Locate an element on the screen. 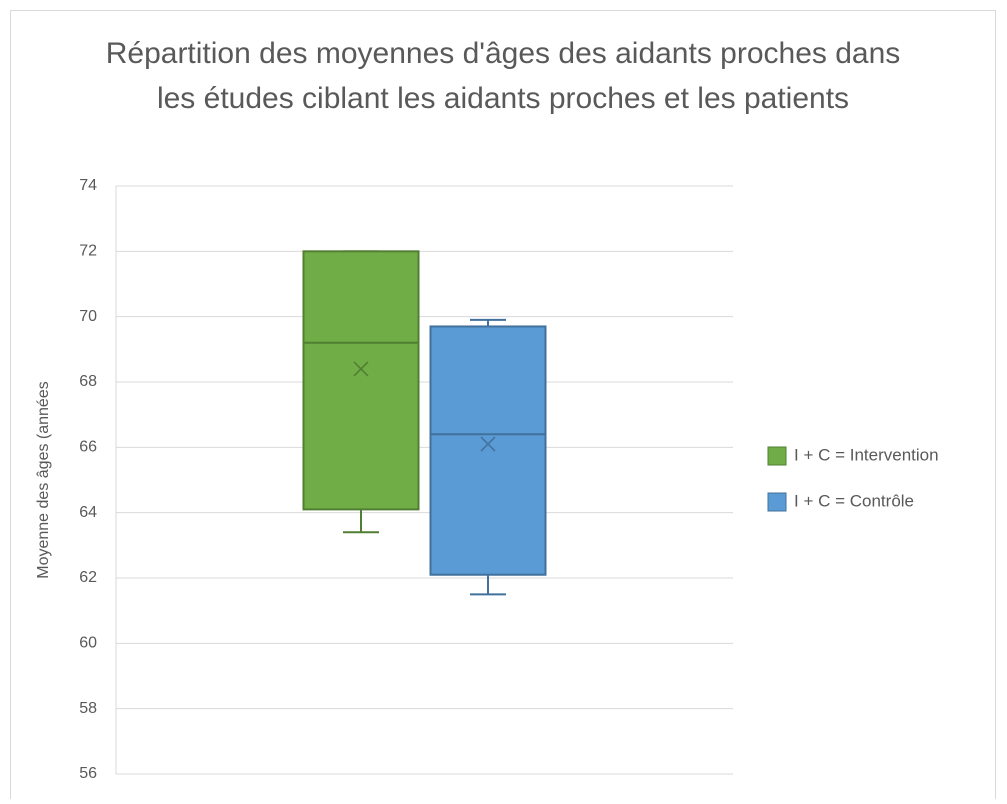  y-tick-label: 58 is located at coordinates (88, 708).